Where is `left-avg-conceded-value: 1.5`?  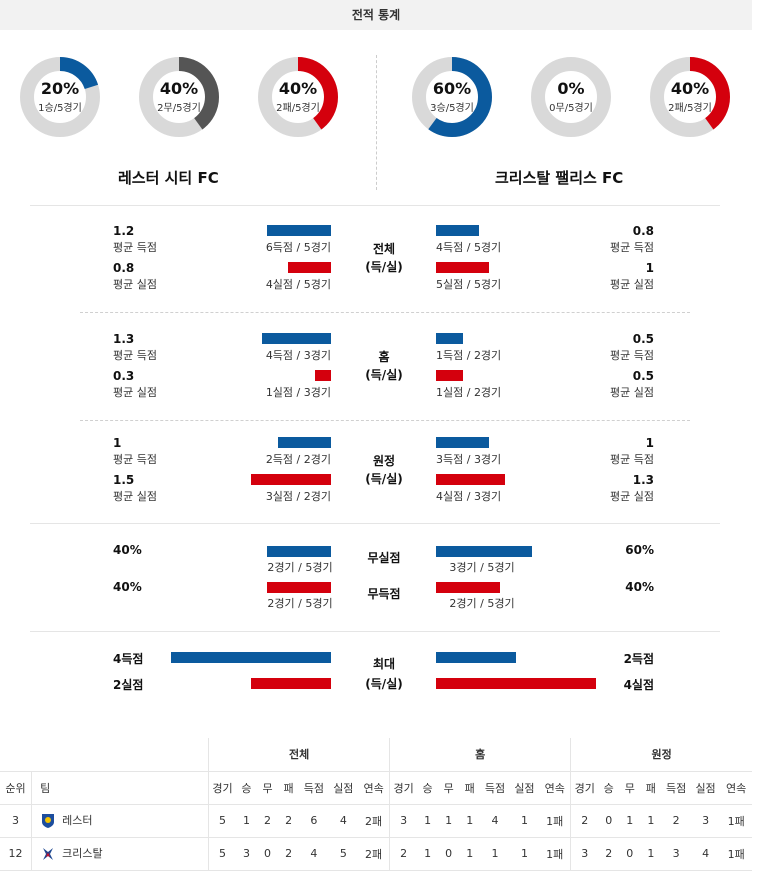
left-avg-conceded-value: 1.5 is located at coordinates (124, 480).